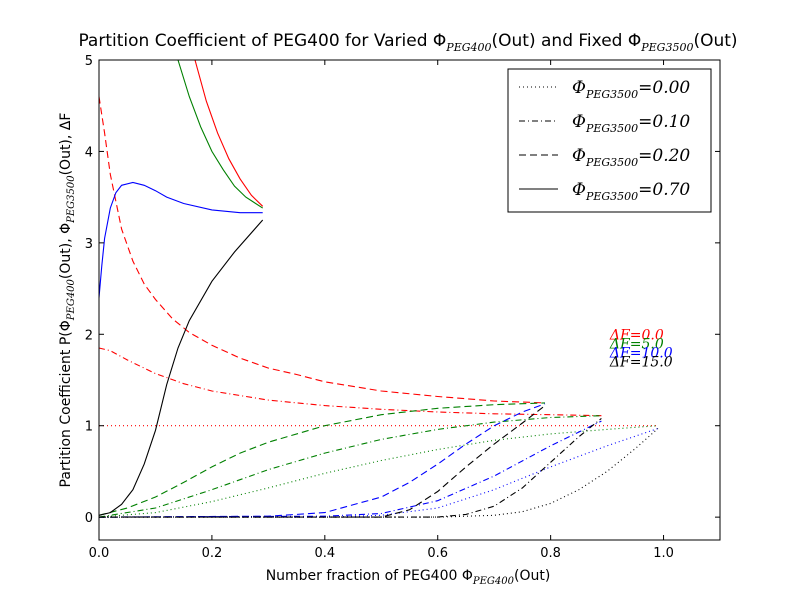 Image resolution: width=800 pixels, height=600 pixels. What do you see at coordinates (437, 553) in the screenshot?
I see `x-tick-label: 0.6` at bounding box center [437, 553].